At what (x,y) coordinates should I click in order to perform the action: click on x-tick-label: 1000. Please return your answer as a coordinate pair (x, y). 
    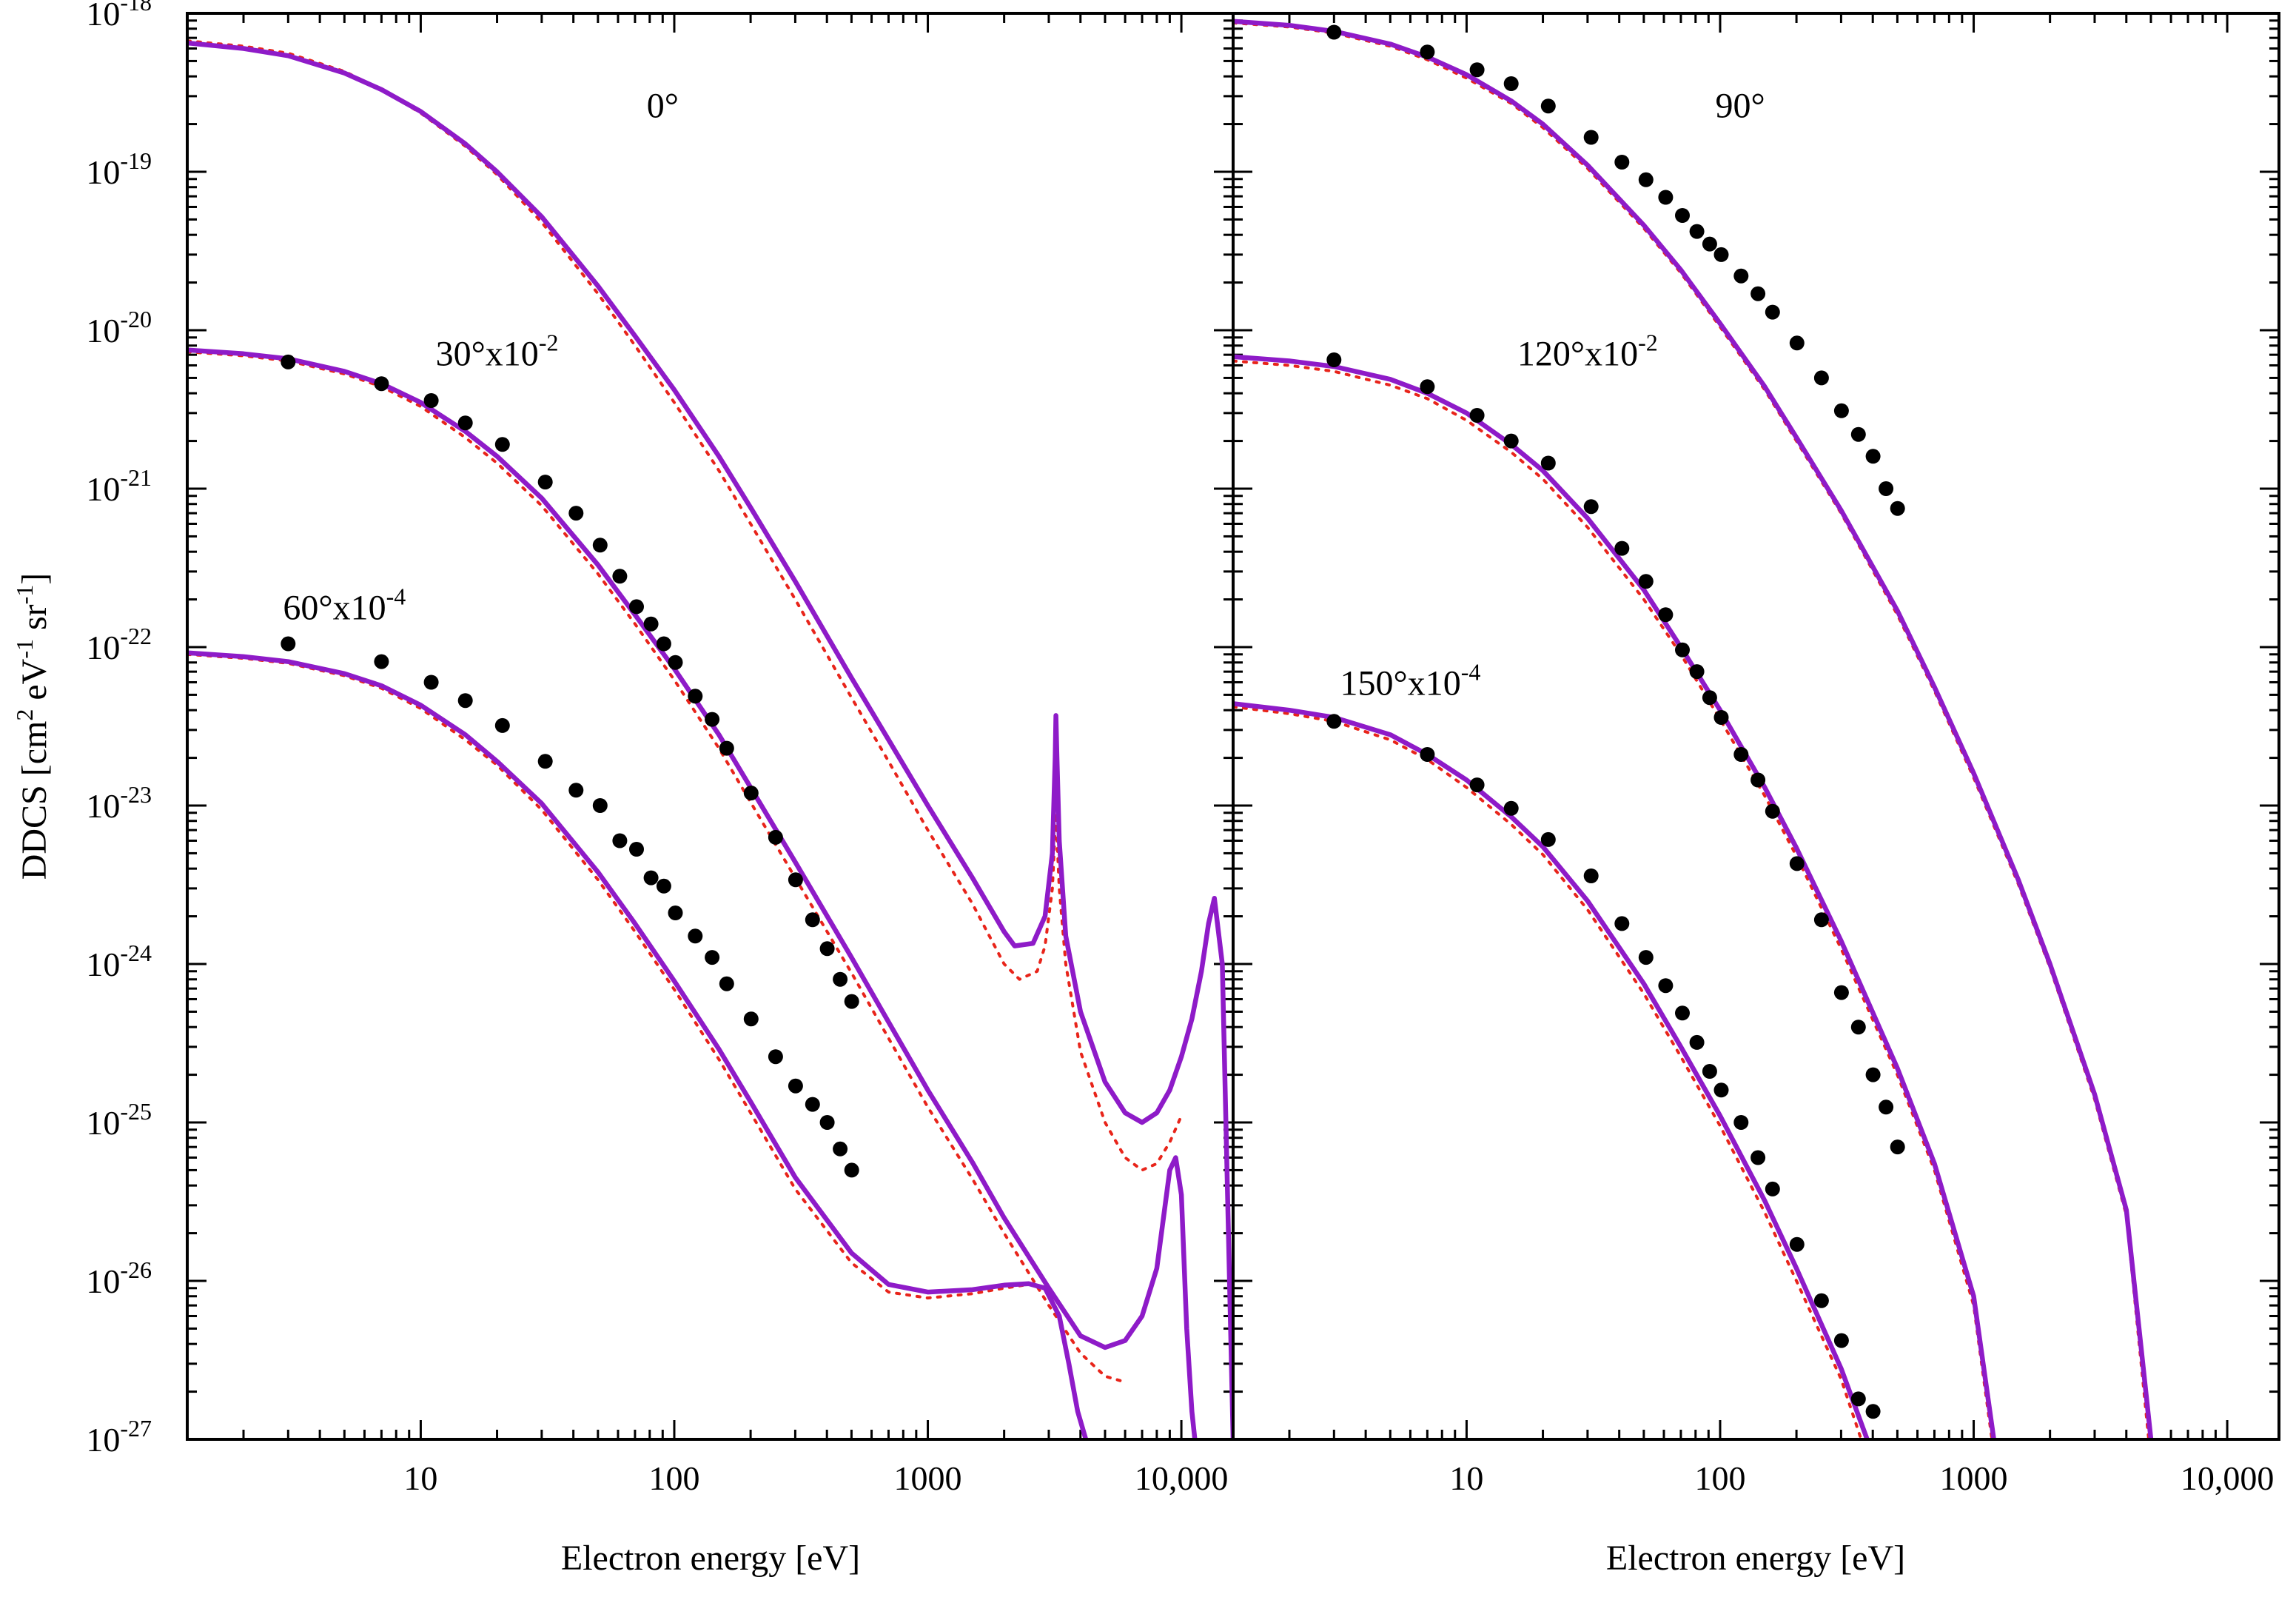
    Looking at the image, I should click on (928, 1478).